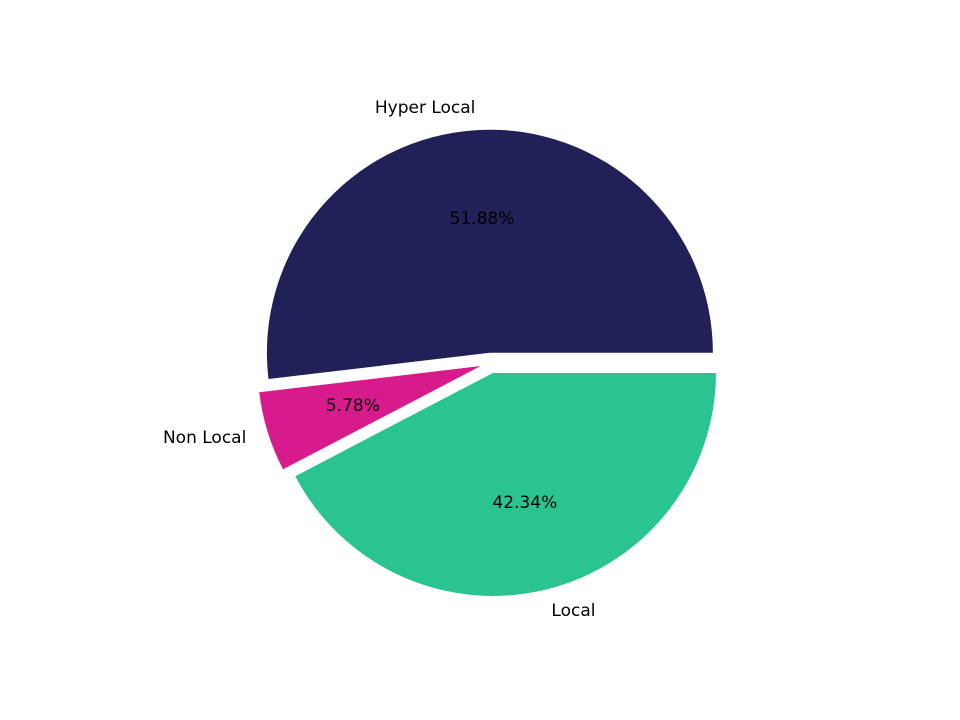 The image size is (960, 720). Describe the element at coordinates (482, 218) in the screenshot. I see `slice-percent-hyper-local: 51.88%` at that location.